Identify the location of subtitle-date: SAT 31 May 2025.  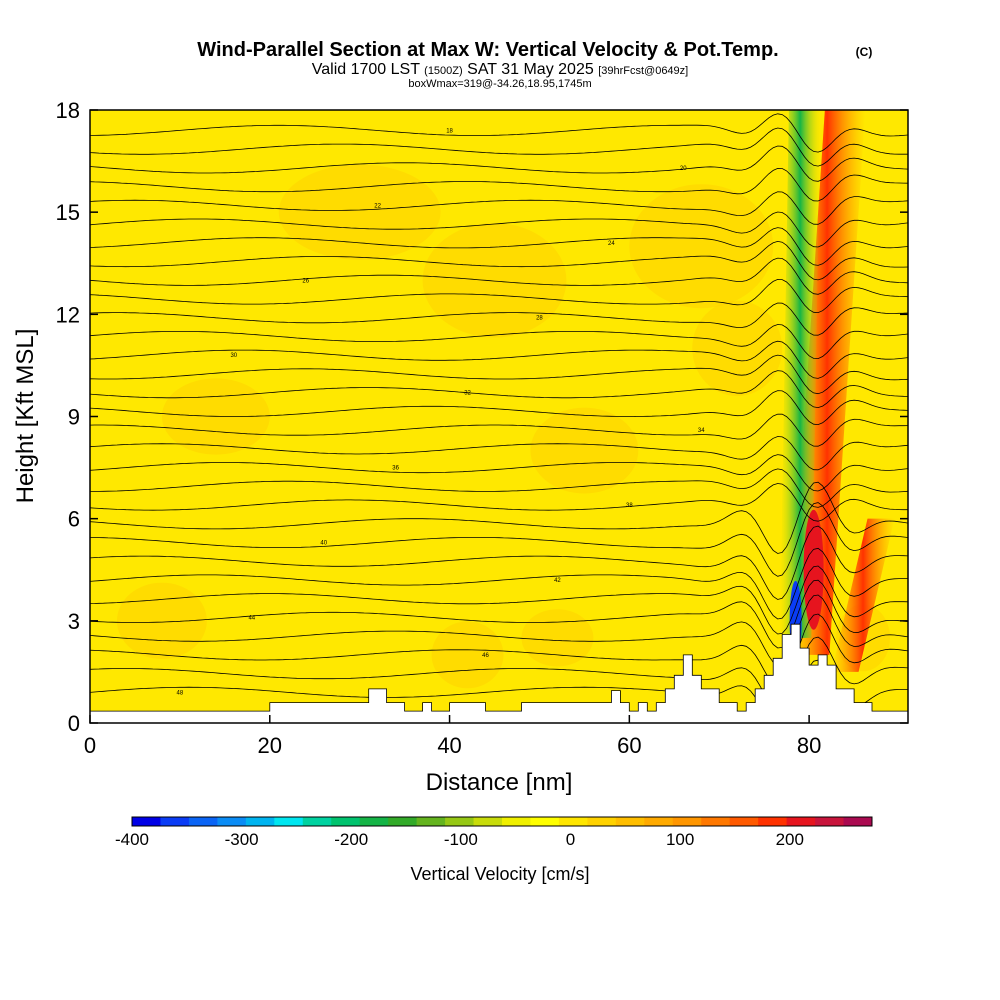
(530, 69).